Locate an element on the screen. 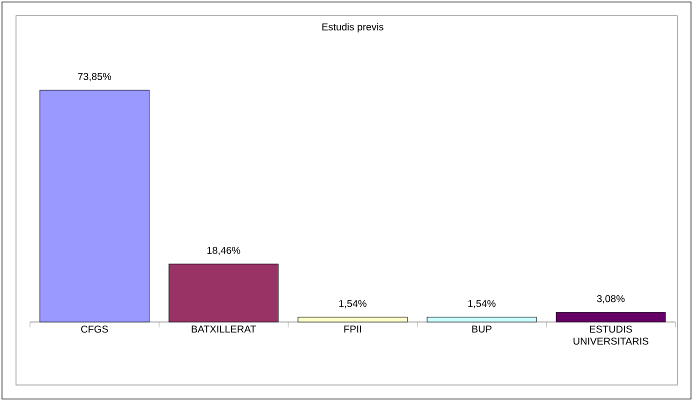  x-tick-label: ESTUDIS UNIVERSITARIS is located at coordinates (611, 335).